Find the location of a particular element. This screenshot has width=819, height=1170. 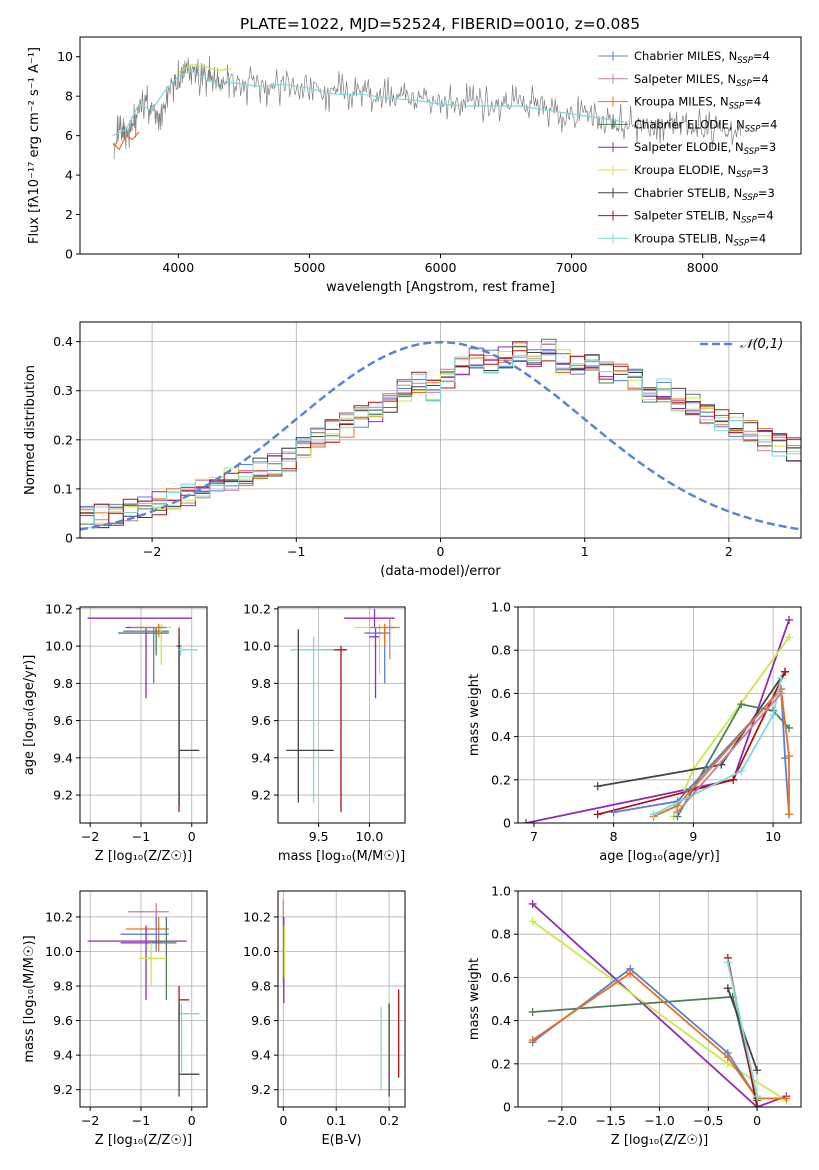

y-tick-label: 4 is located at coordinates (69, 175).